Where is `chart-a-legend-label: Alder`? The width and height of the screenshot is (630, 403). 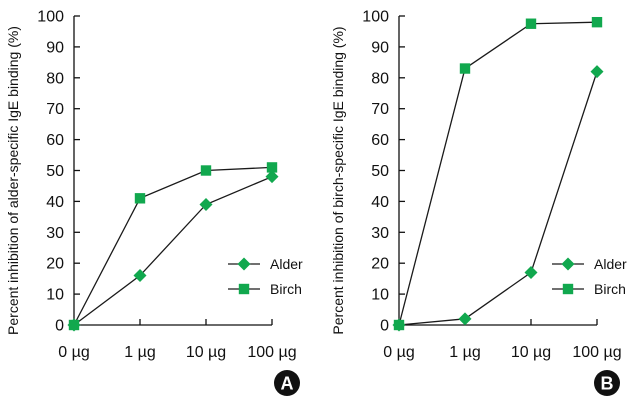
chart-a-legend-label: Alder is located at coordinates (286, 264).